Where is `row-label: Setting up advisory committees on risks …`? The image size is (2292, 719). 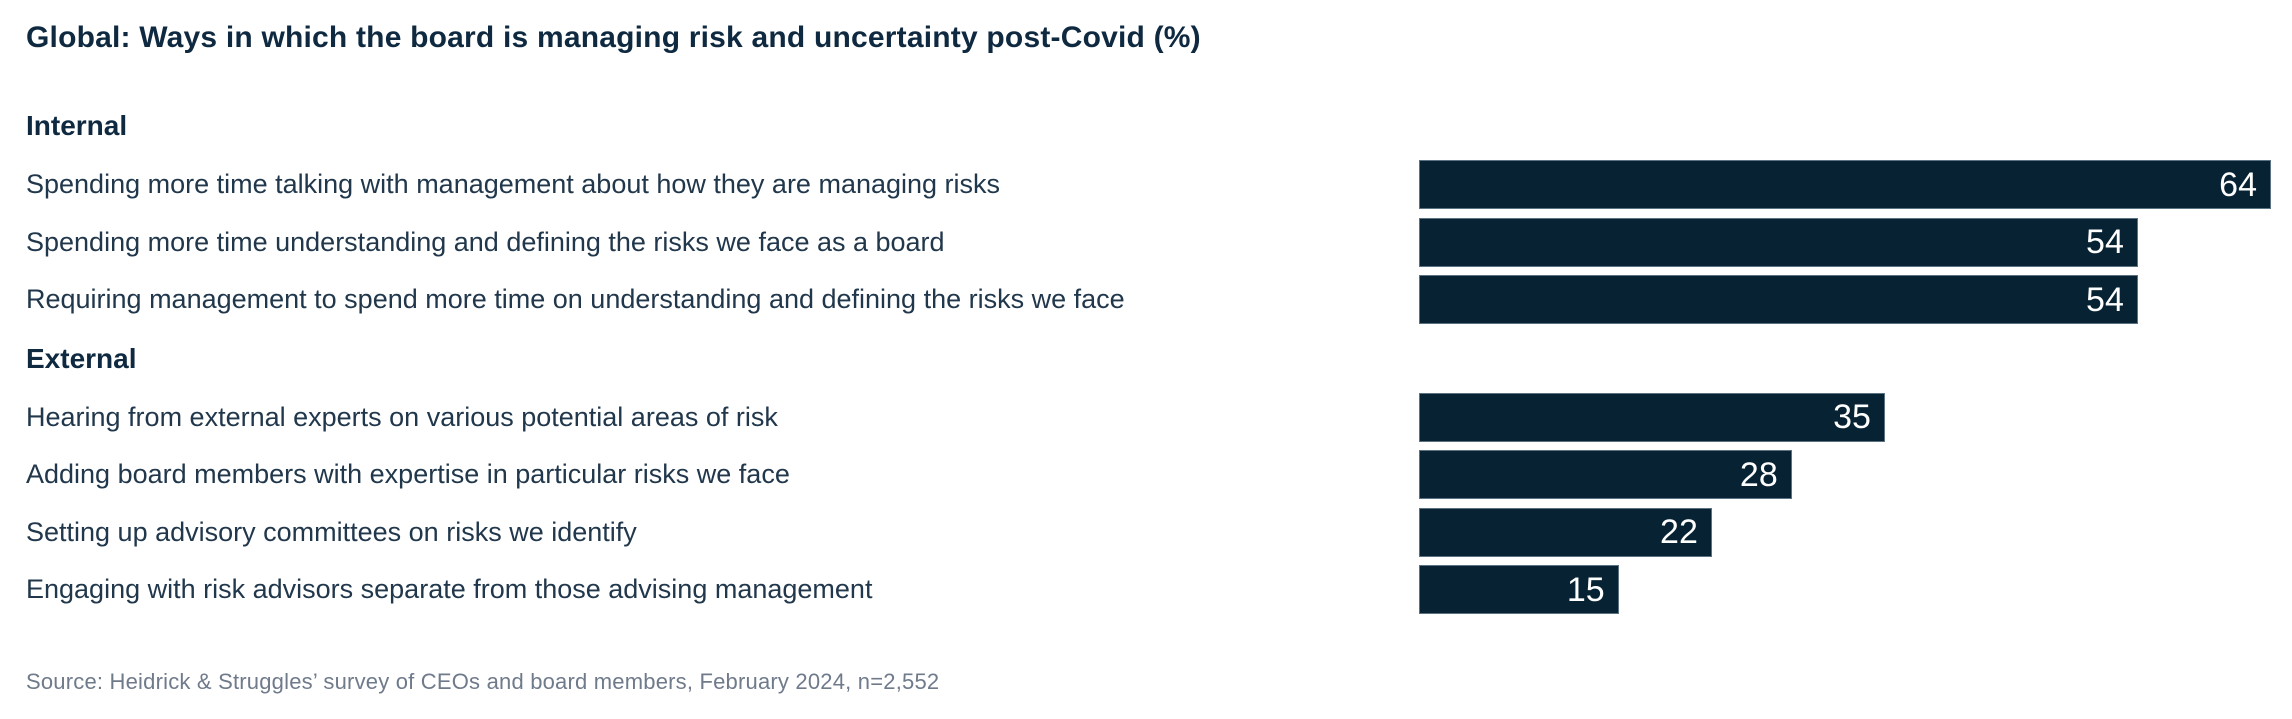 row-label: Setting up advisory committees on risks … is located at coordinates (331, 531).